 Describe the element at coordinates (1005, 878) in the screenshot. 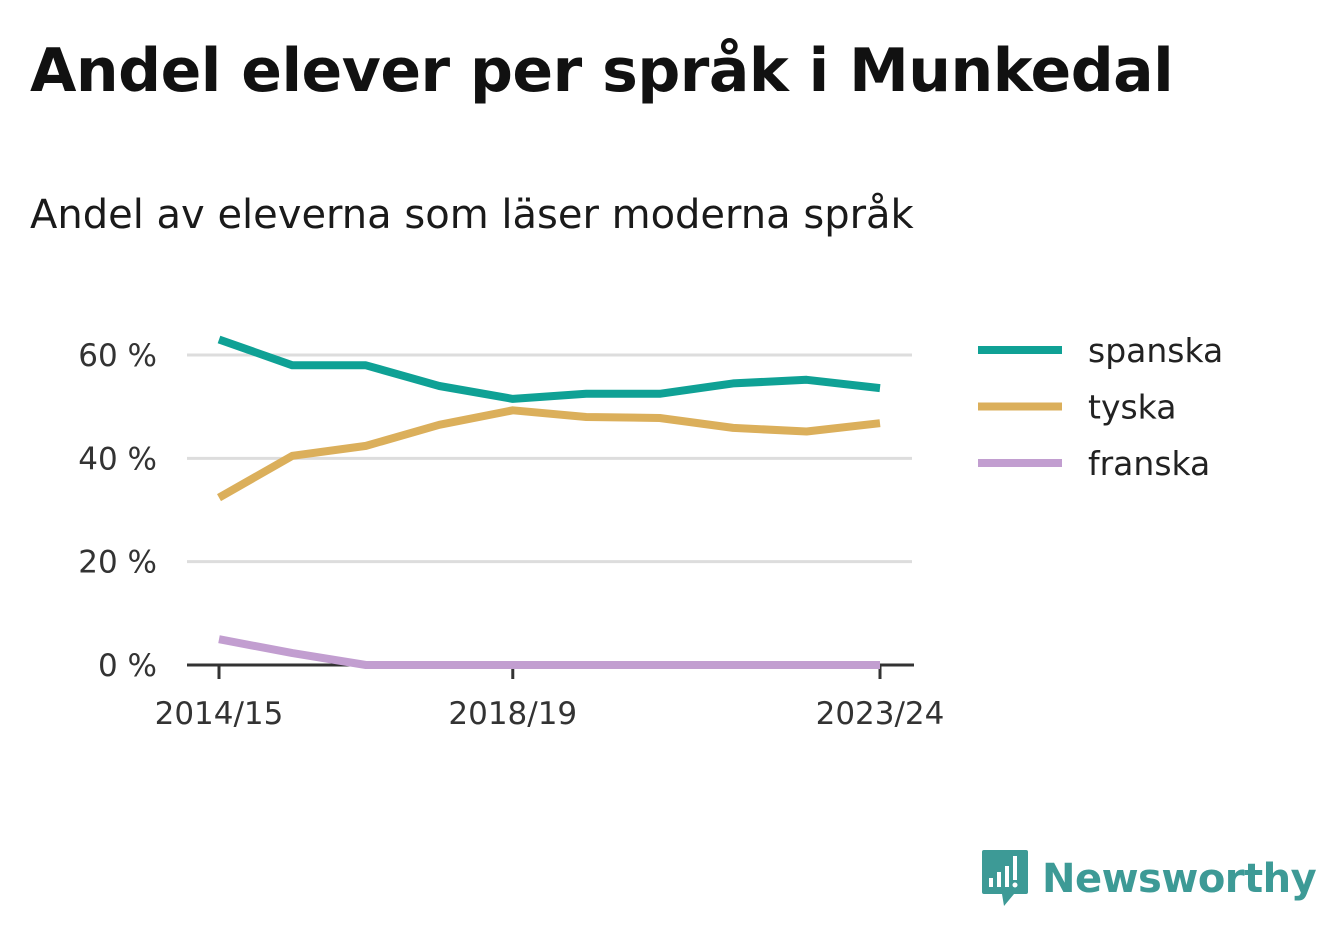

I see `newsworthy-logo-icon` at that location.